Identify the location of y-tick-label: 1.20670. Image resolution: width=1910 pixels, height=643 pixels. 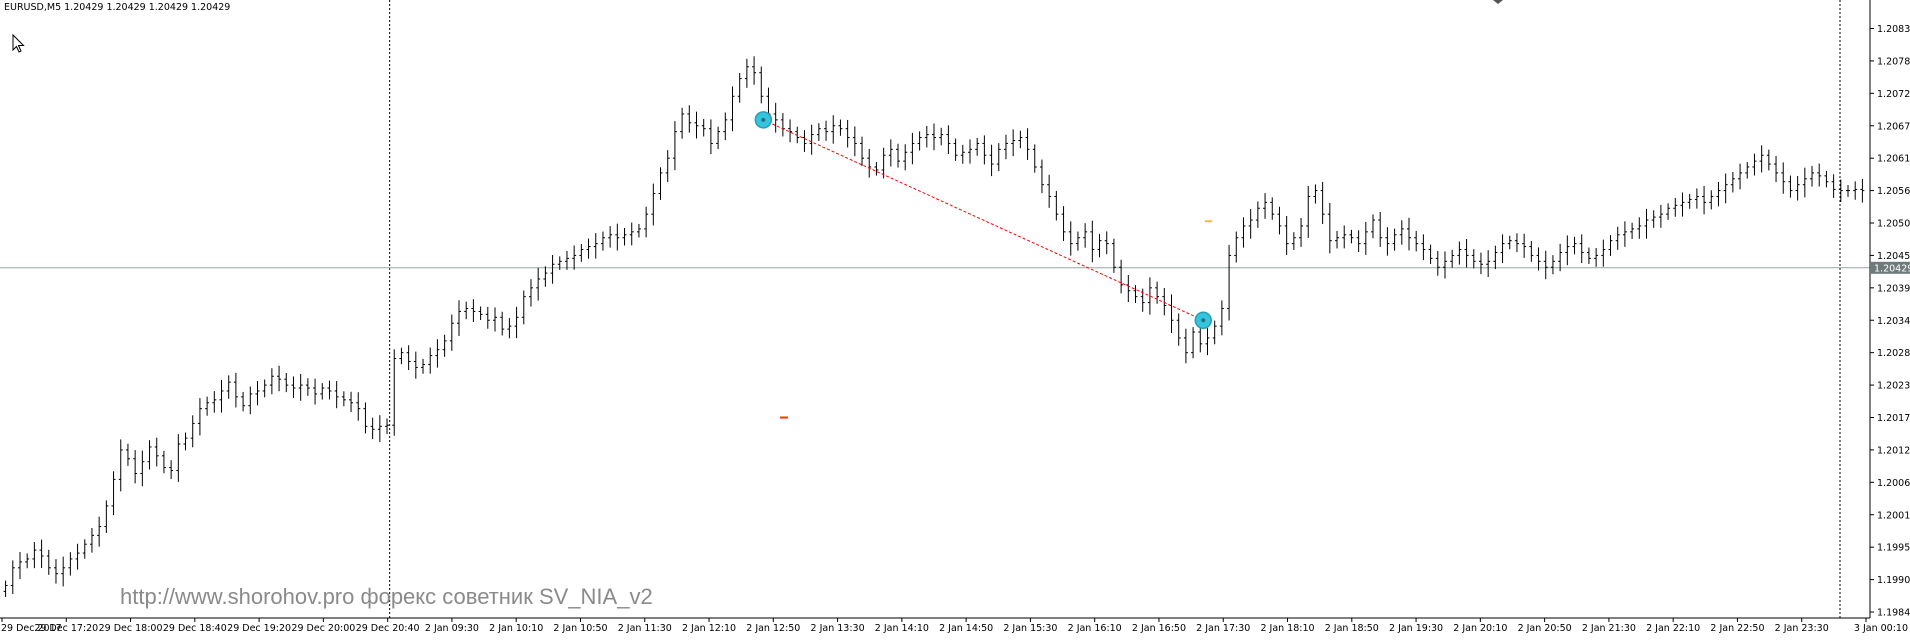
(1893, 126).